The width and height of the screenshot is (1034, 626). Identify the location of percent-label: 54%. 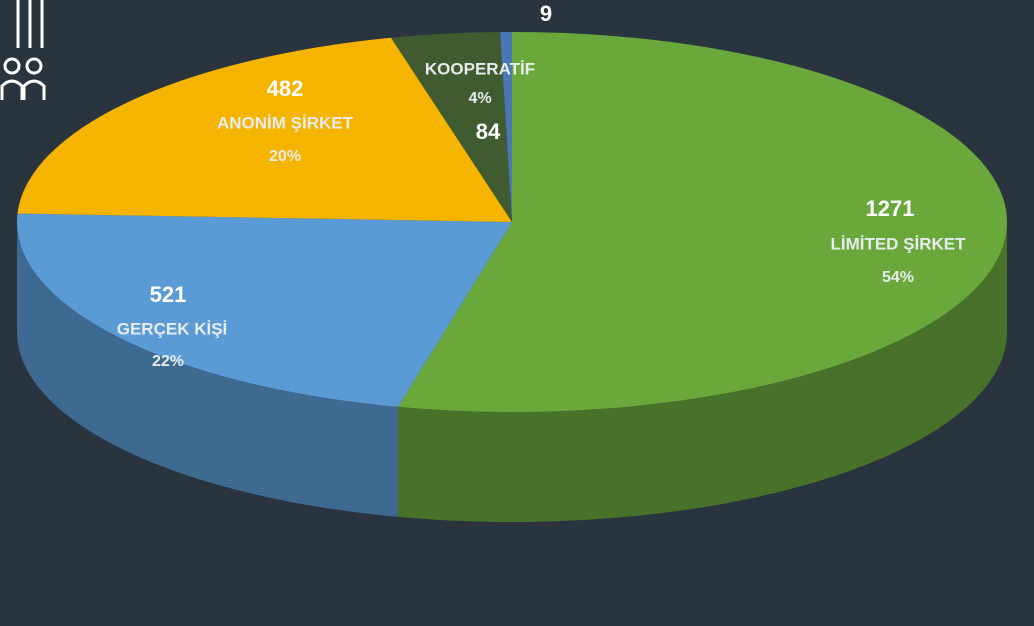
(898, 277).